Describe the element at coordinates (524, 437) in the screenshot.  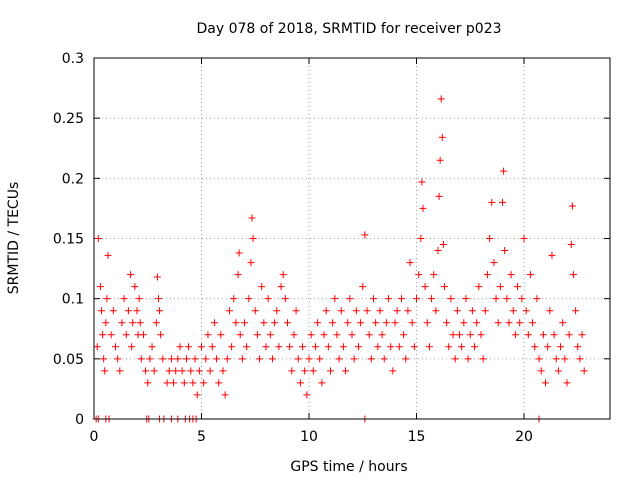
I see `x-tick-label: 20` at that location.